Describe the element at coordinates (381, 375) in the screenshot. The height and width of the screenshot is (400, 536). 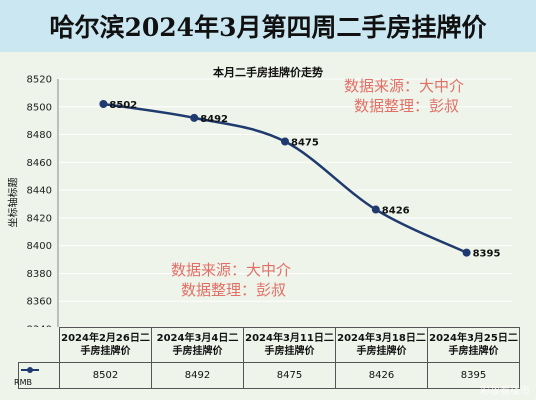
I see `data-table-value: 8426` at that location.